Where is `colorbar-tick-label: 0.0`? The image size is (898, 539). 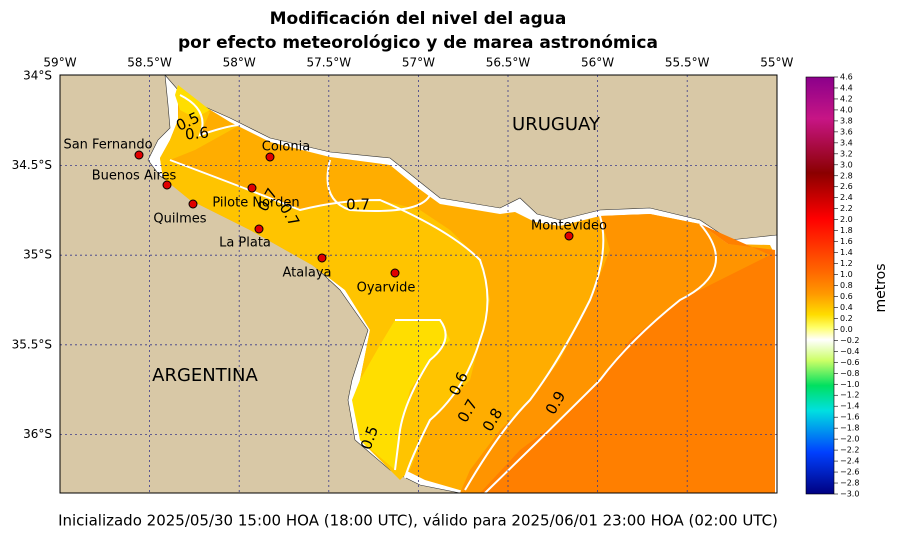
colorbar-tick-label: 0.0 is located at coordinates (846, 329).